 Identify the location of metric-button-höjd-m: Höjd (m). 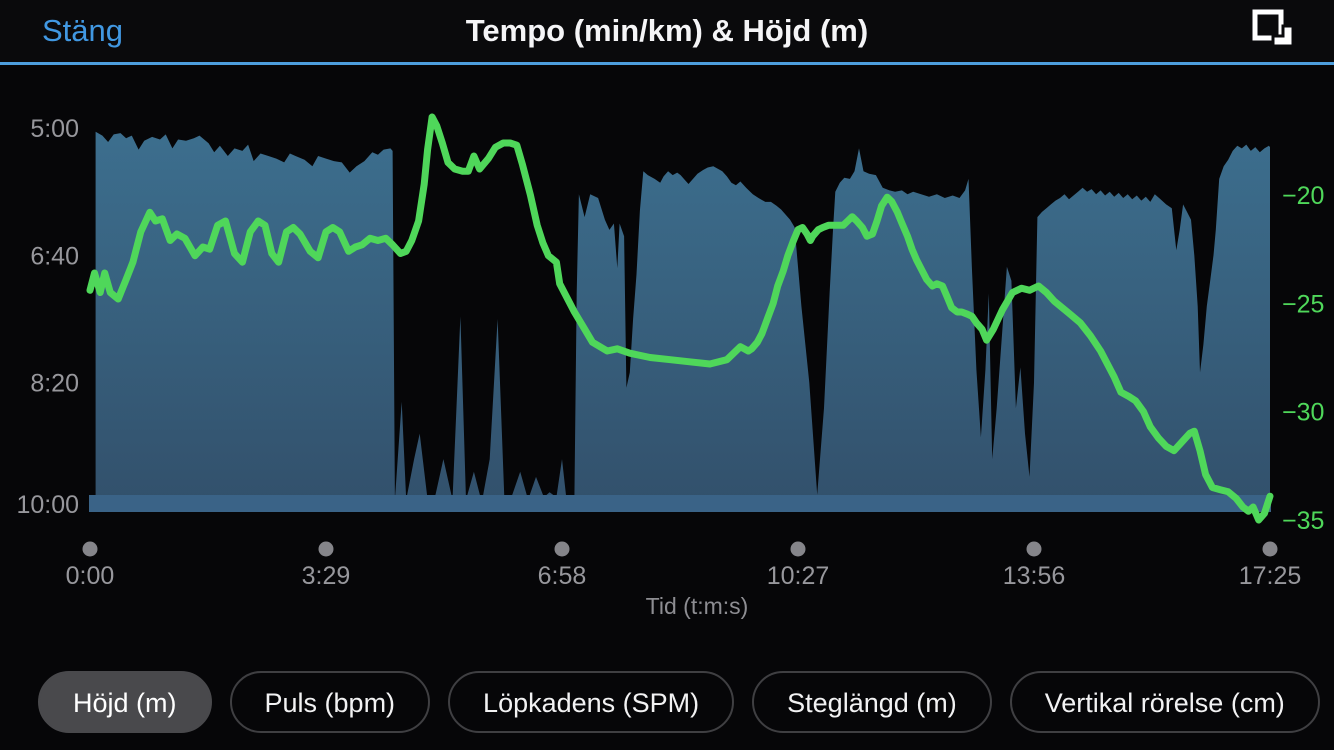
(125, 702).